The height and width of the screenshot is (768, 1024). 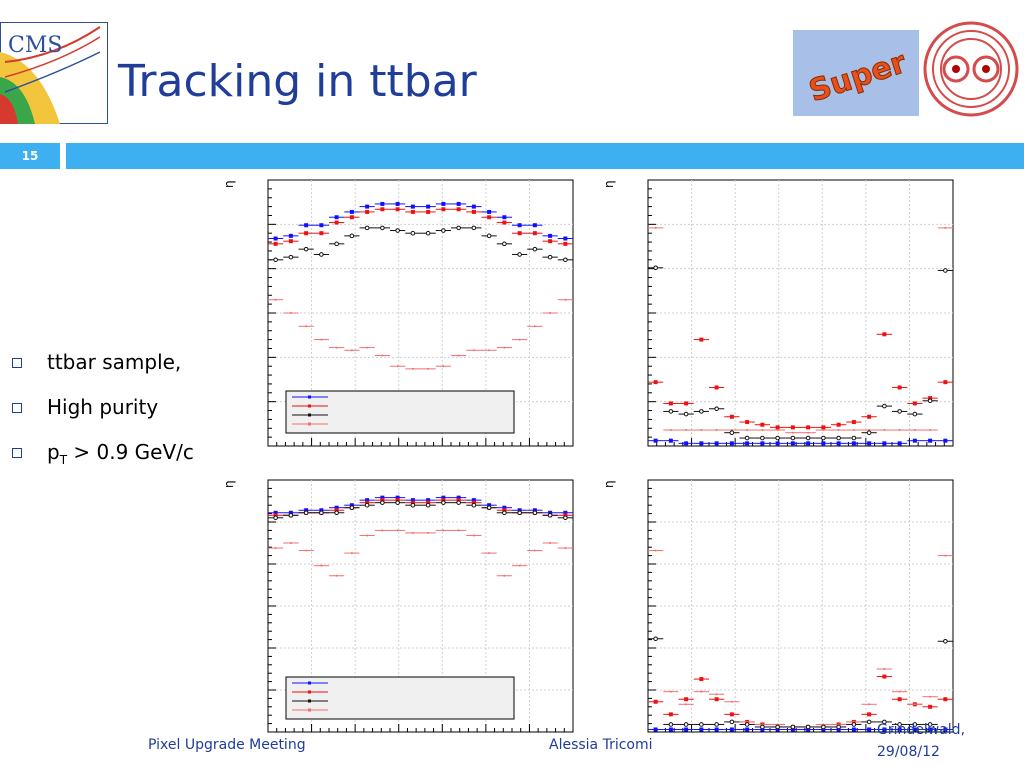 I want to click on footer-author: Alessia Tricomi, so click(x=601, y=745).